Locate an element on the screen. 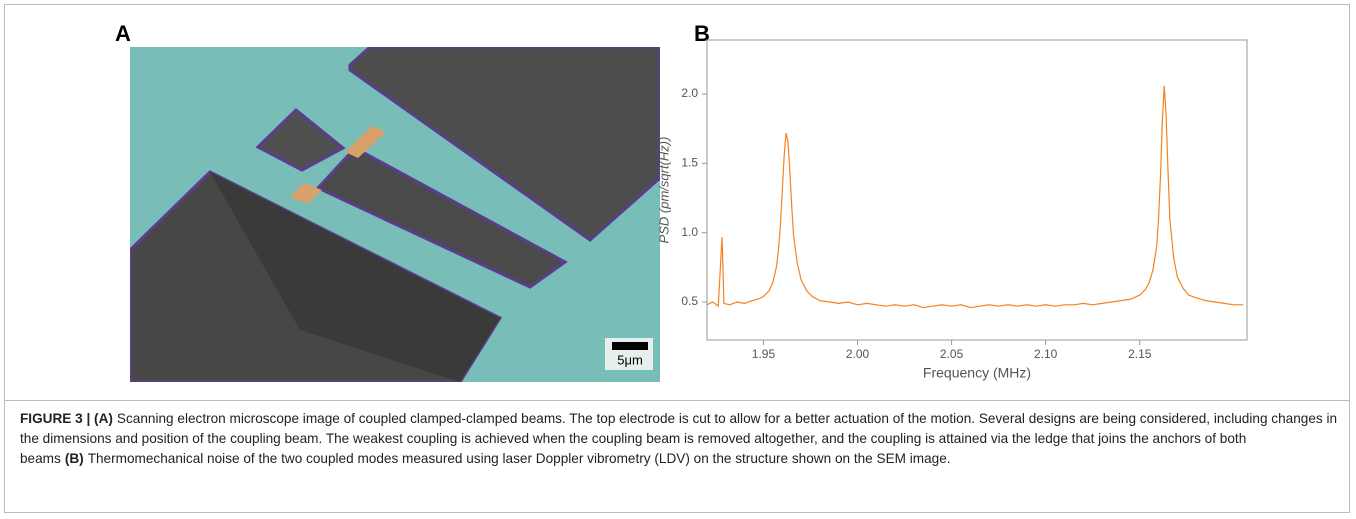 This screenshot has width=1356, height=519. y-axis-label: PSD (pm/sqrt(Hz)) is located at coordinates (663, 190).